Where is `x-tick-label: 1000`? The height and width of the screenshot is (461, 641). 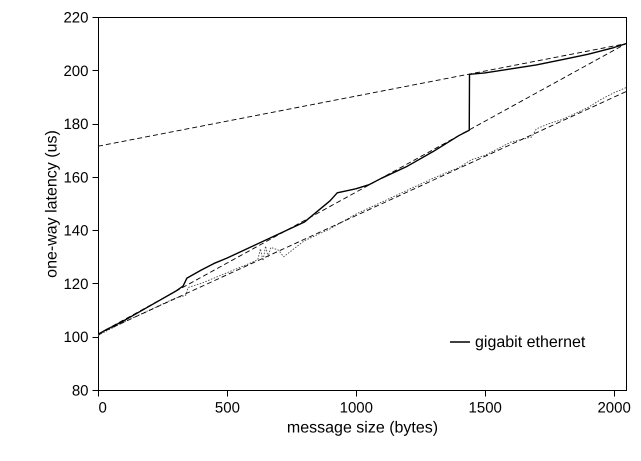
x-tick-label: 1000 is located at coordinates (356, 408).